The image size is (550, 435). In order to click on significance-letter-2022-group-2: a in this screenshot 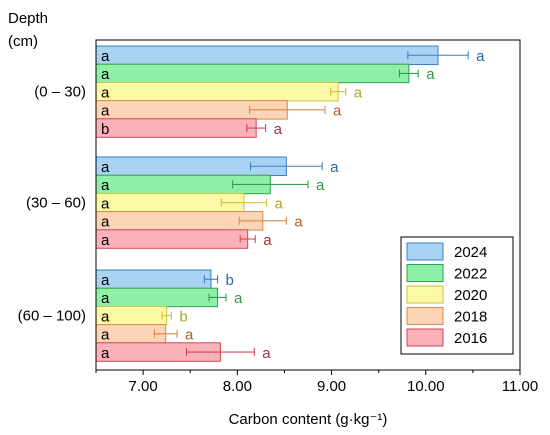, I will do `click(320, 185)`.